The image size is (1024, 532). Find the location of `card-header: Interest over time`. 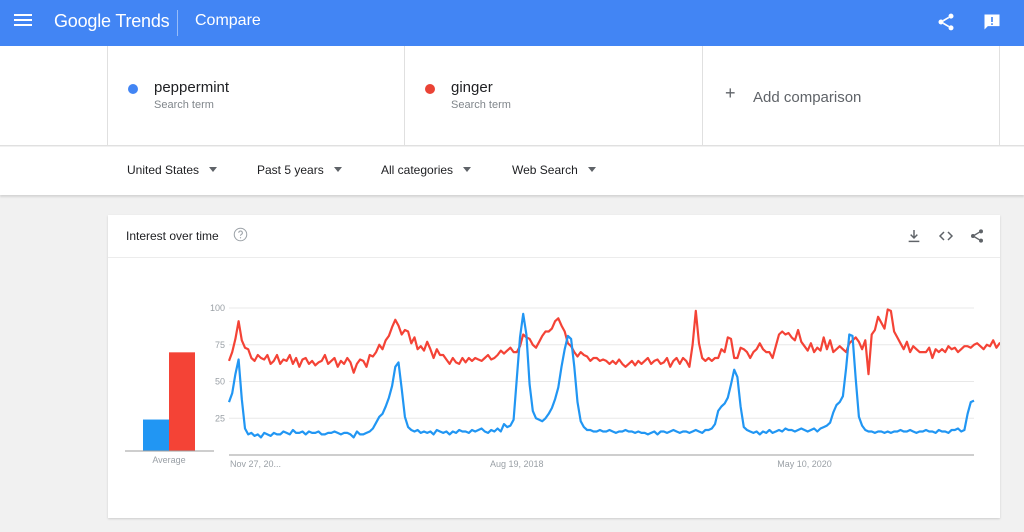

card-header: Interest over time is located at coordinates (554, 236).